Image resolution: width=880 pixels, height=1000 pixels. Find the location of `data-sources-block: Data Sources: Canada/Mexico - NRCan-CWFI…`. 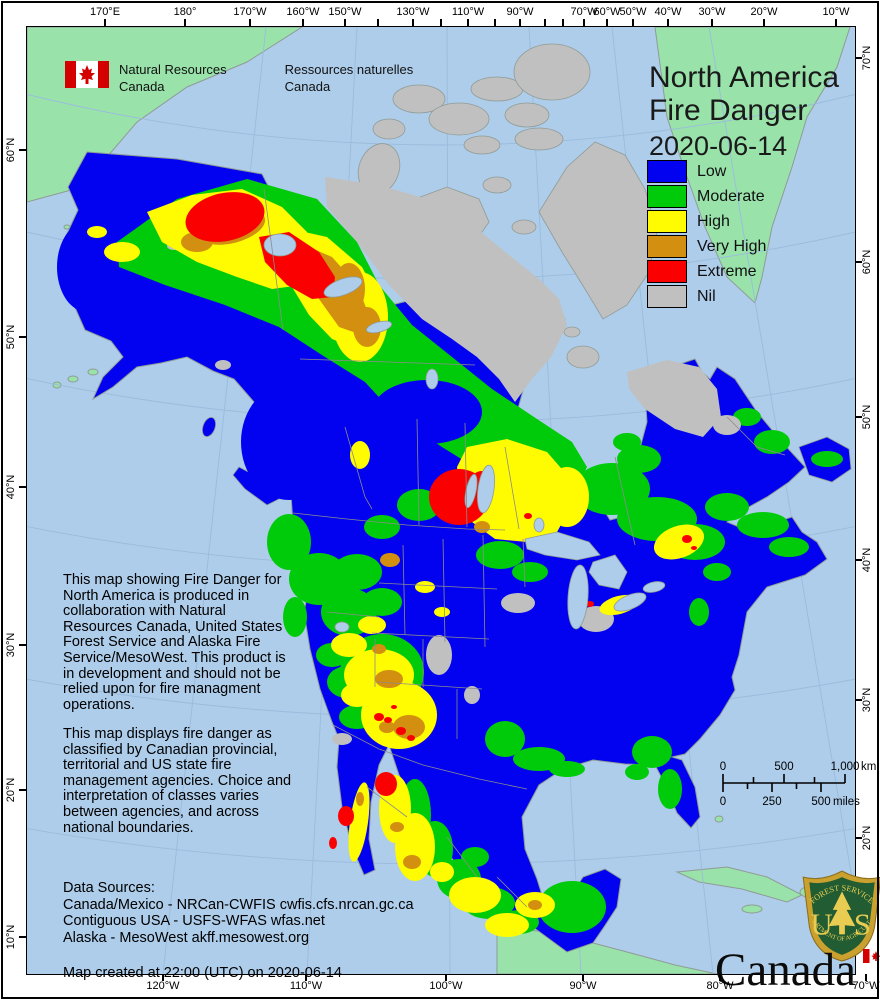

data-sources-block: Data Sources: Canada/Mexico - NRCan-CWFI… is located at coordinates (253, 913).